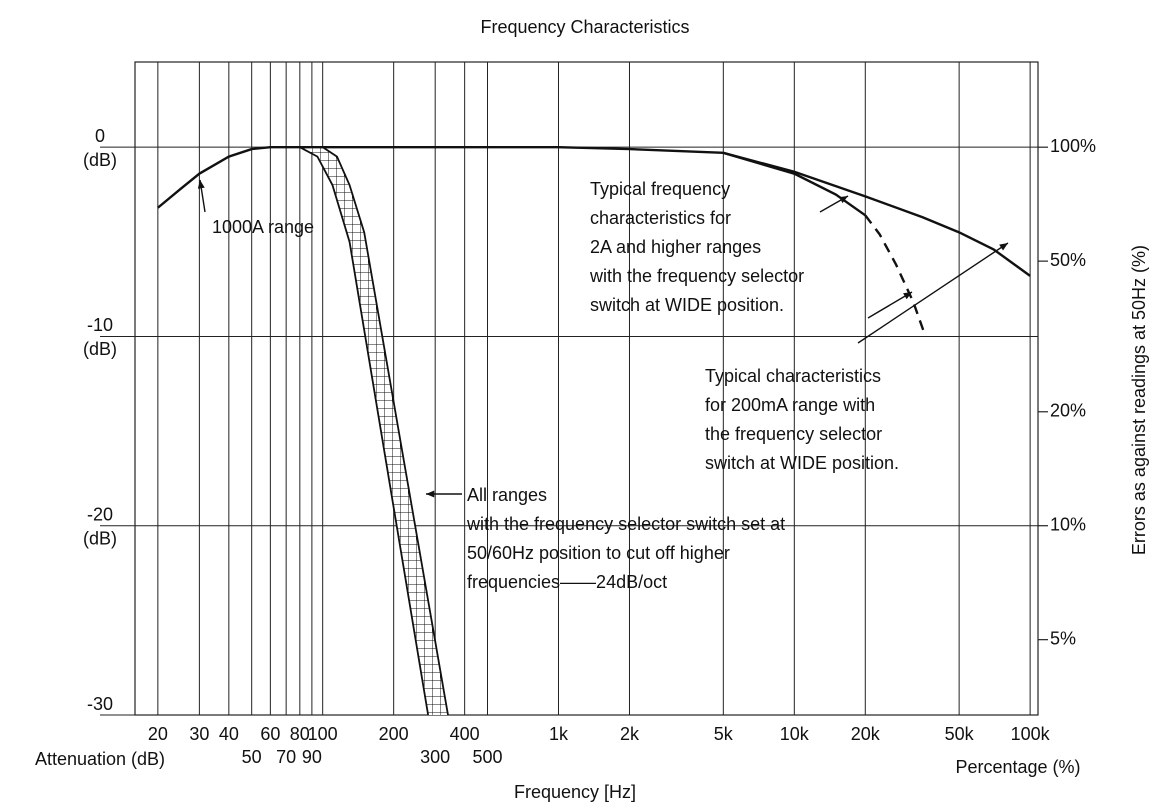  What do you see at coordinates (1063, 638) in the screenshot?
I see `y2-tick-label: 5%` at bounding box center [1063, 638].